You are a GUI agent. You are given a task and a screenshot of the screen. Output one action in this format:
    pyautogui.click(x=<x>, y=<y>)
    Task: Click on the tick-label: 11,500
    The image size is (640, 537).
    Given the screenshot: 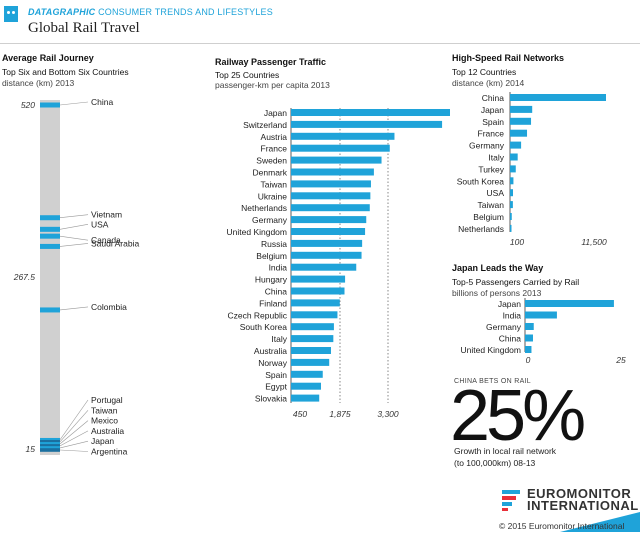 What is the action you would take?
    pyautogui.click(x=594, y=242)
    